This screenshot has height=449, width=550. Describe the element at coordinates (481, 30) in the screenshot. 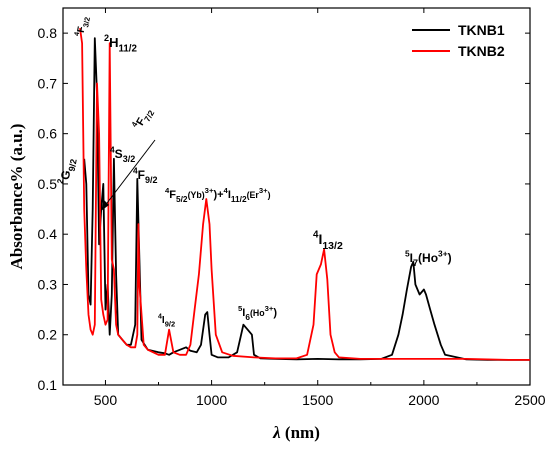

I see `legend-label: TKNB1` at that location.